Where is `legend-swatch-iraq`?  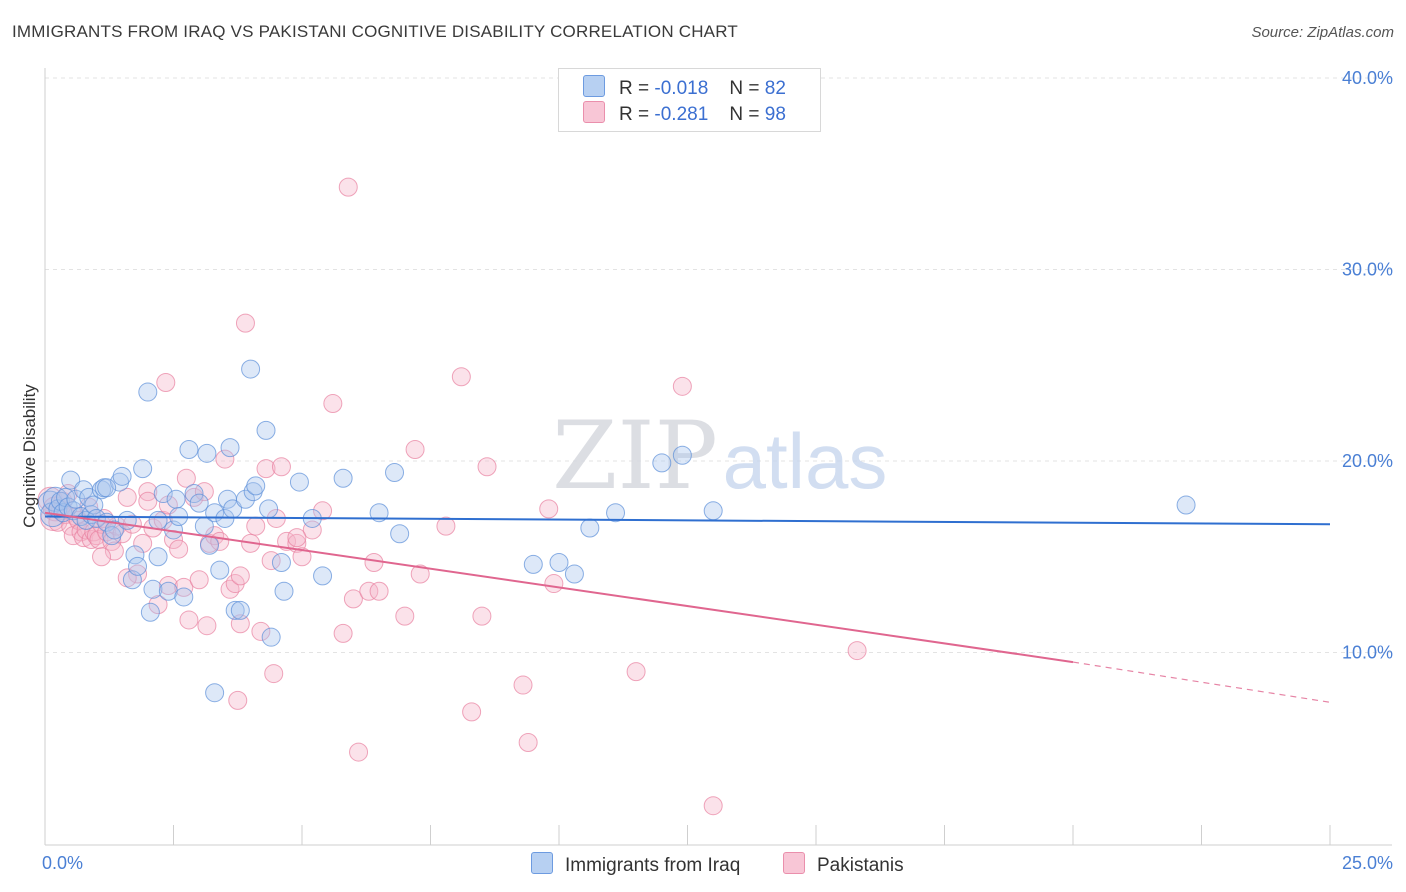 legend-swatch-iraq is located at coordinates (594, 86).